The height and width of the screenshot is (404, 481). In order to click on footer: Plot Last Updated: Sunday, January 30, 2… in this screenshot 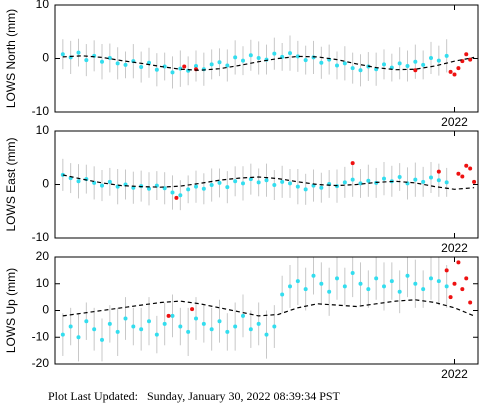, I will do `click(194, 396)`.